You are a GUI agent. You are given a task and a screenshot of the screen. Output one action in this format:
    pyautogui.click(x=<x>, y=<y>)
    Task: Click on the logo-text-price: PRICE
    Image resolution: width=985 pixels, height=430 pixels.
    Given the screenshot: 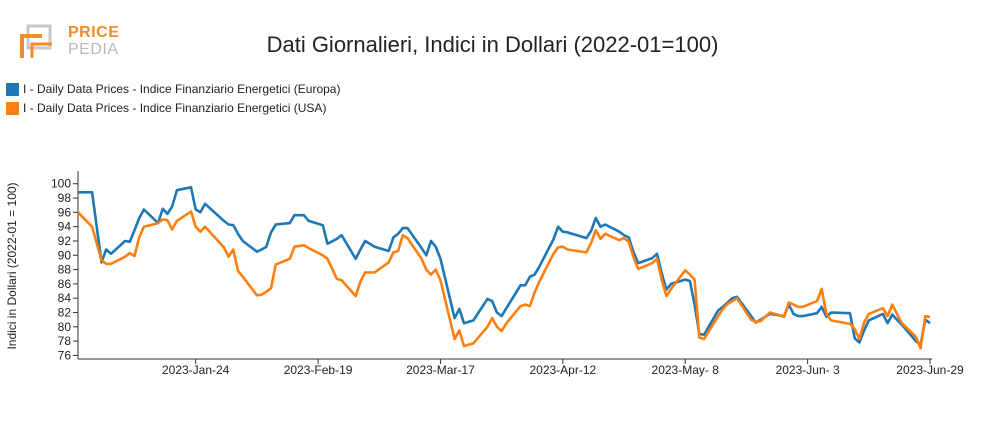 What is the action you would take?
    pyautogui.click(x=94, y=32)
    